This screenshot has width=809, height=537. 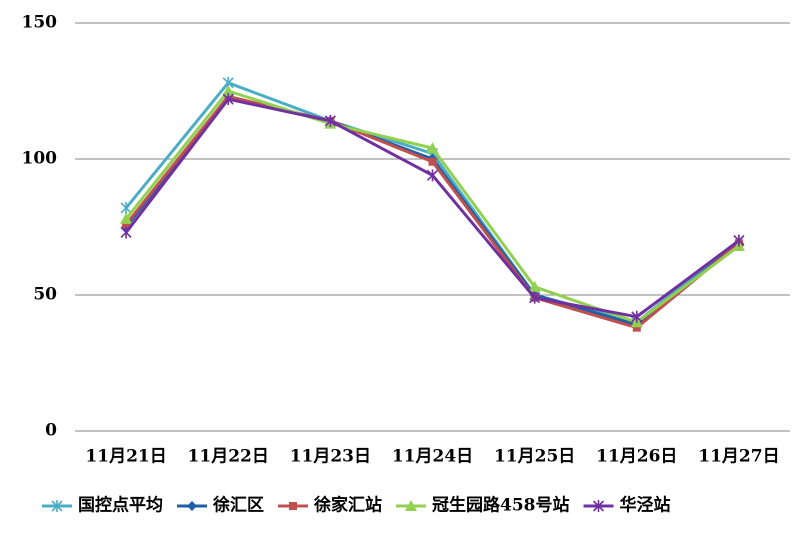 I want to click on legend-label: 冠生园路458号站, so click(x=501, y=505).